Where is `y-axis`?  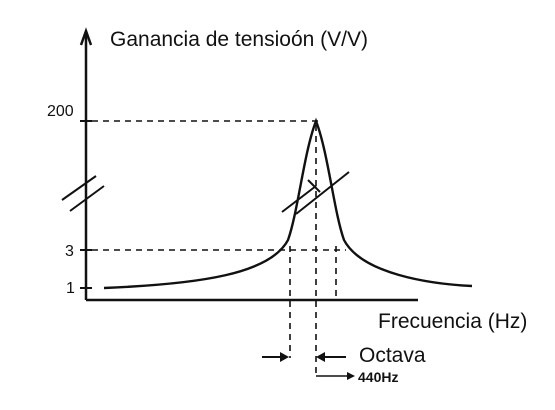
y-axis is located at coordinates (83, 163).